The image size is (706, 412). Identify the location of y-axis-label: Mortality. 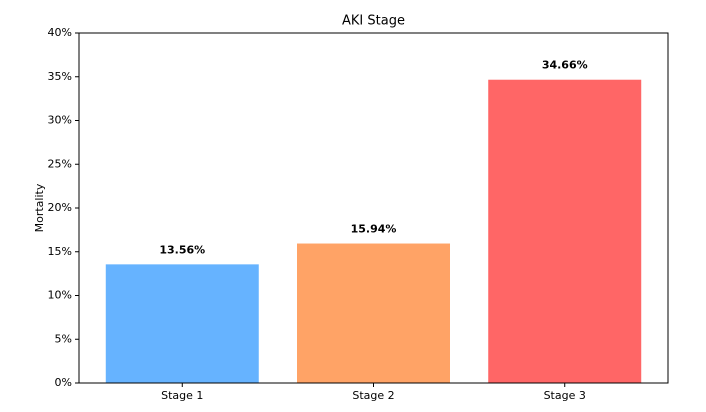
(39, 207).